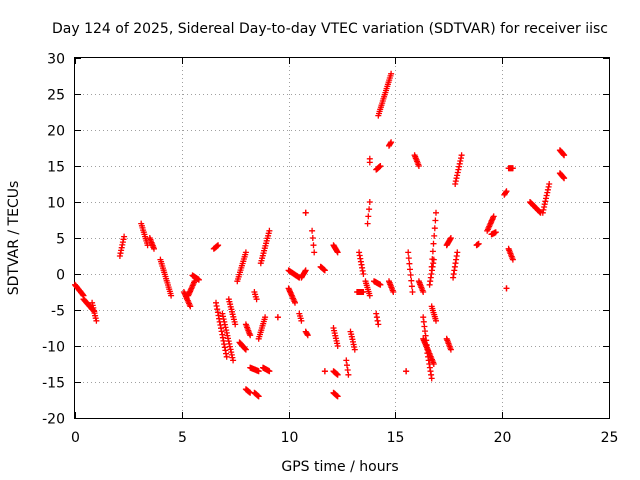 The width and height of the screenshot is (640, 480). What do you see at coordinates (290, 438) in the screenshot?
I see `x-tick-label: 10` at bounding box center [290, 438].